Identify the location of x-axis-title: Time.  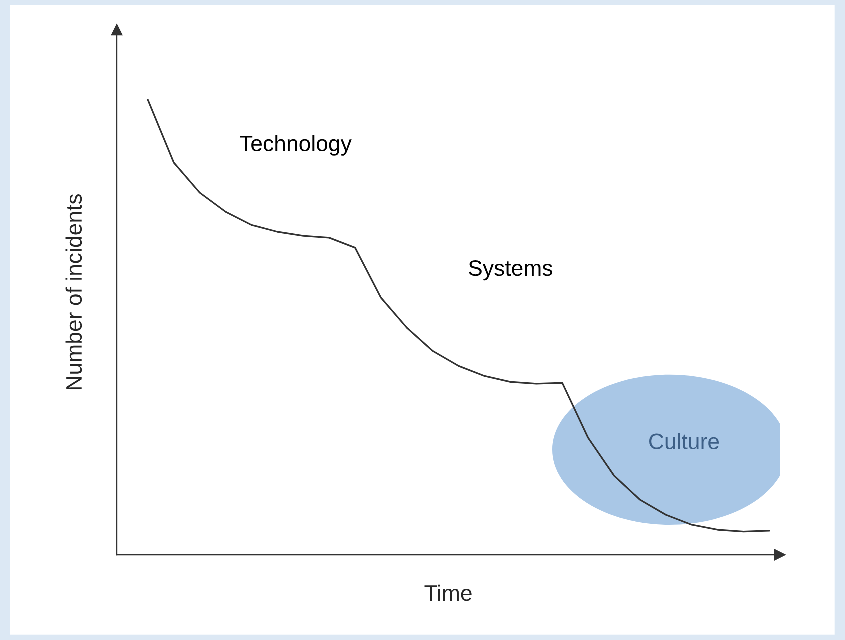
(448, 593).